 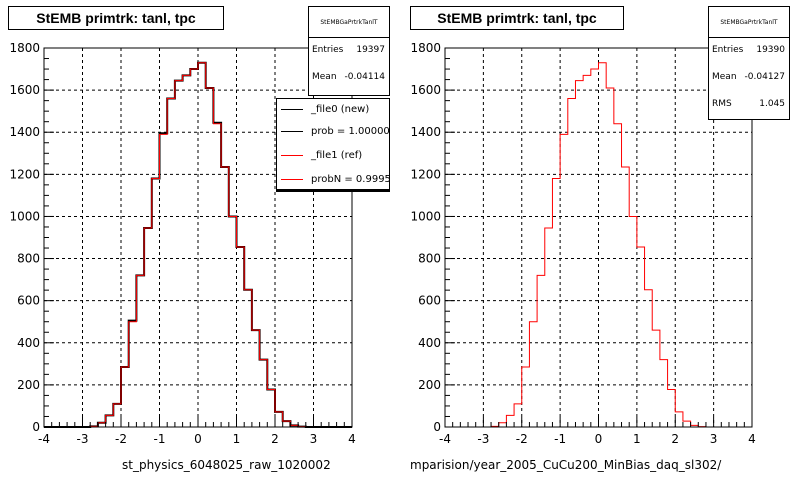 What do you see at coordinates (429, 259) in the screenshot?
I see `right-ytick-label: 800` at bounding box center [429, 259].